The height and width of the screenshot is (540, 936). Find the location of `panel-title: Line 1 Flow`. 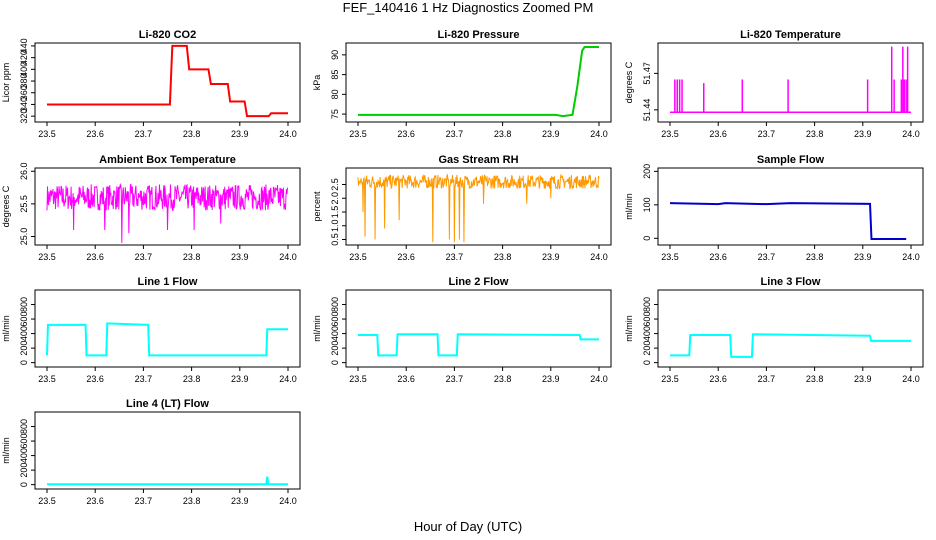

panel-title: Line 1 Flow is located at coordinates (168, 282).